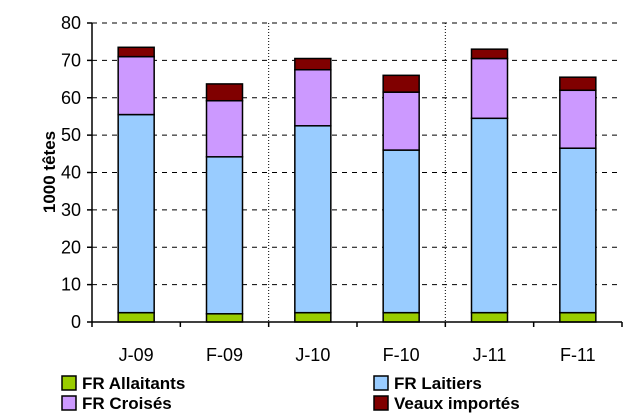 The width and height of the screenshot is (623, 415). I want to click on x-tick-label: J-11, so click(490, 355).